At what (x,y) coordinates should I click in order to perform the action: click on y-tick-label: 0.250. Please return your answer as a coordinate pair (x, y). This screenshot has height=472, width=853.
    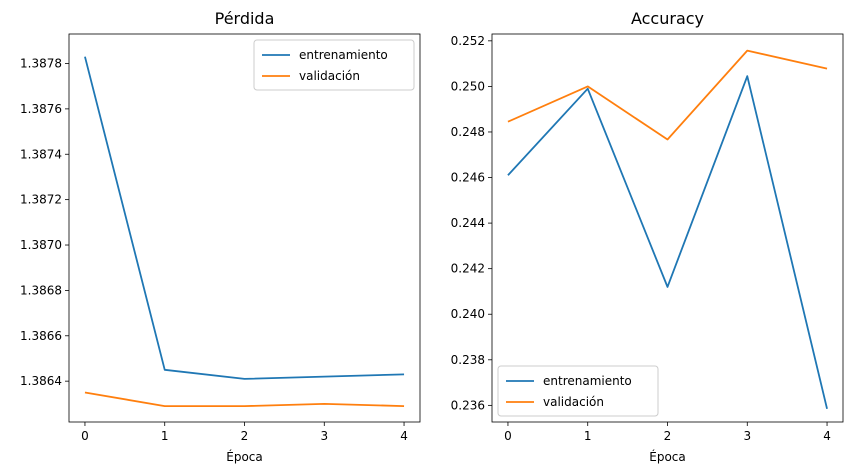
    Looking at the image, I should click on (468, 86).